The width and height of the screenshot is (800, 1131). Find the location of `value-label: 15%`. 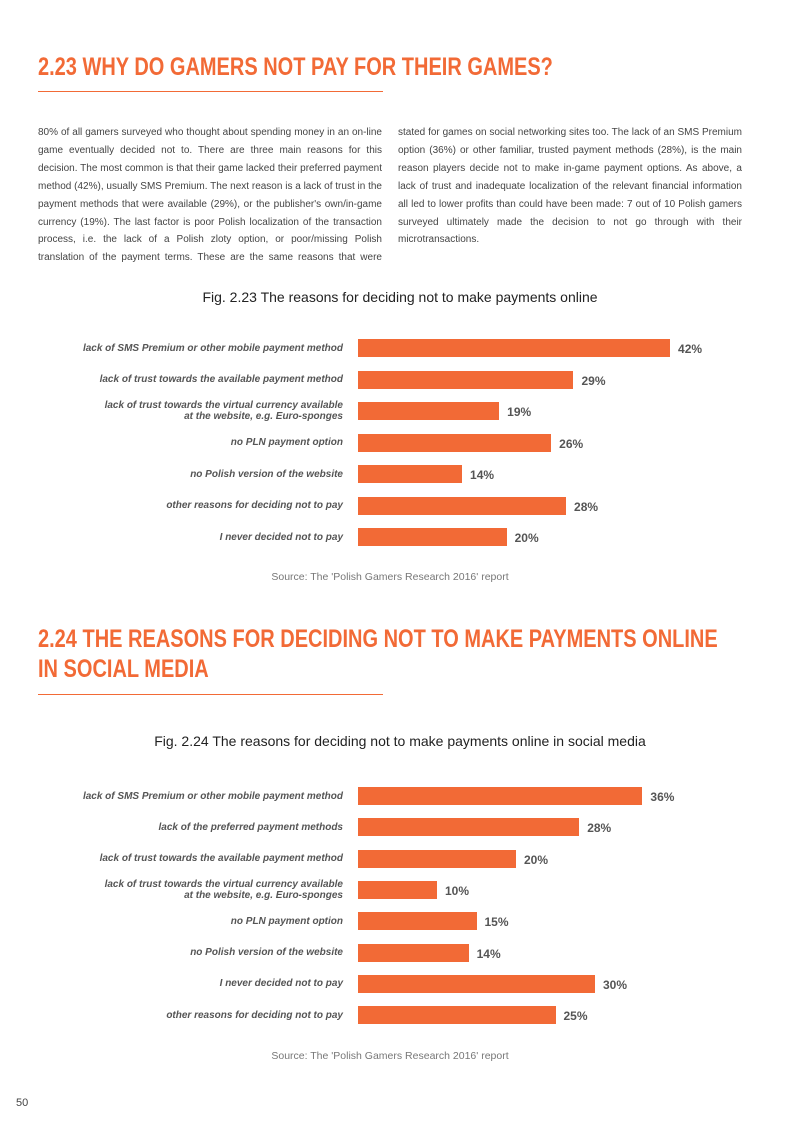

value-label: 15% is located at coordinates (496, 922).